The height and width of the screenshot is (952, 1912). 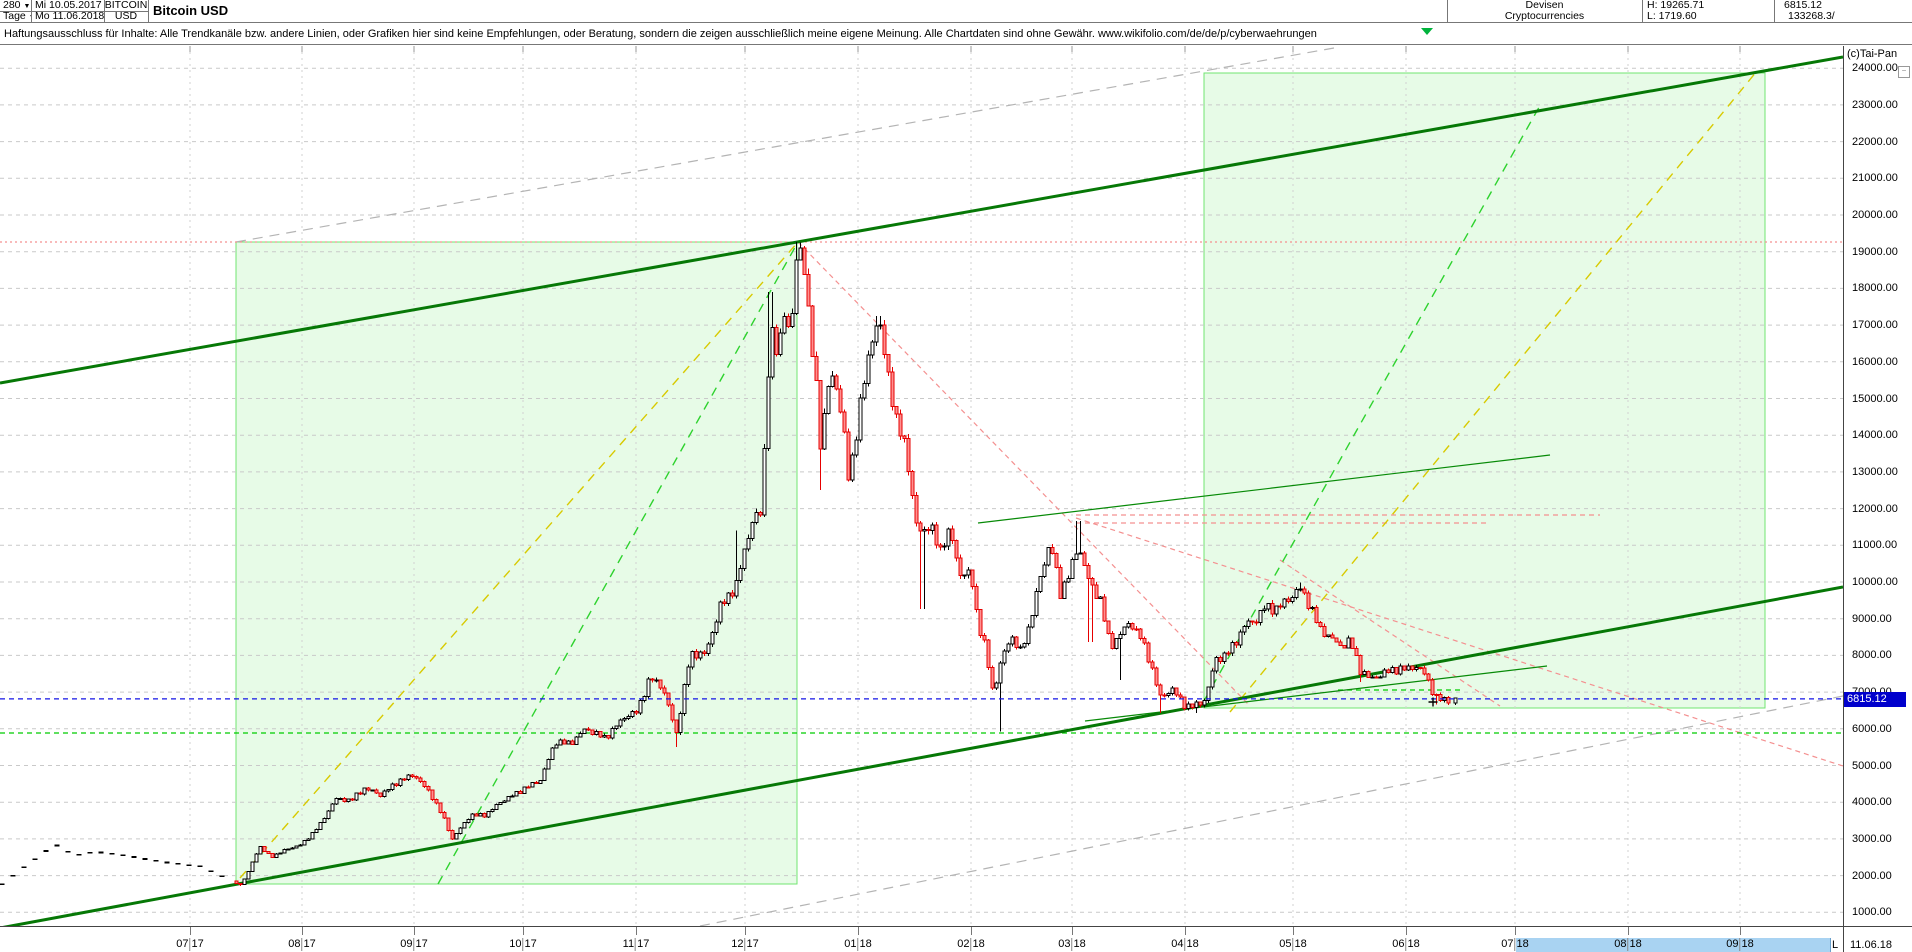 I want to click on timeframe-dropdown: Tage ▼, so click(x=17, y=17).